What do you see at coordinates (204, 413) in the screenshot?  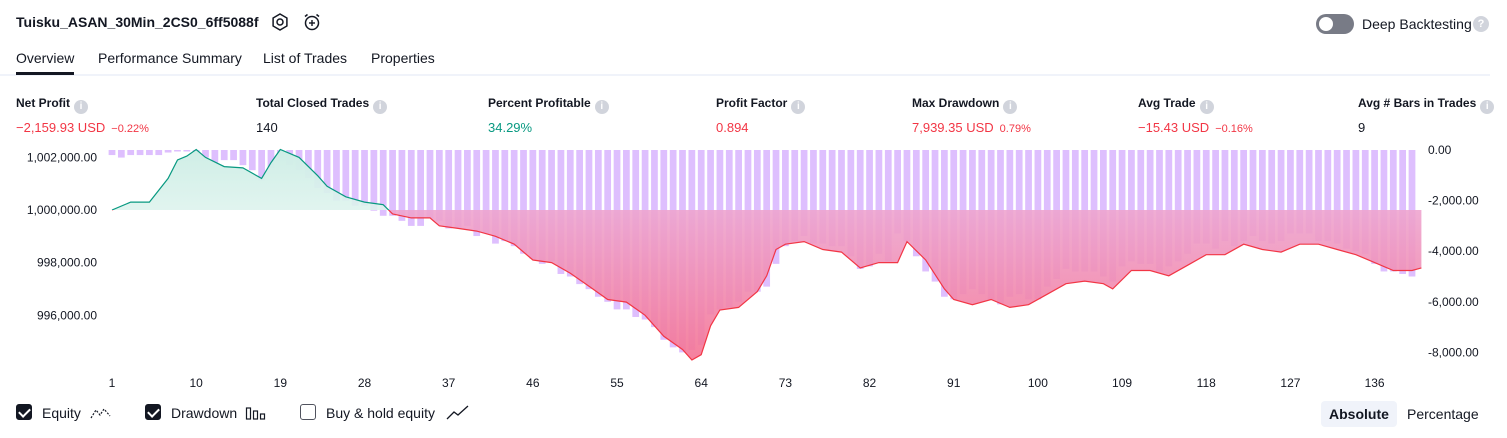 I see `legend-label: Drawdown` at bounding box center [204, 413].